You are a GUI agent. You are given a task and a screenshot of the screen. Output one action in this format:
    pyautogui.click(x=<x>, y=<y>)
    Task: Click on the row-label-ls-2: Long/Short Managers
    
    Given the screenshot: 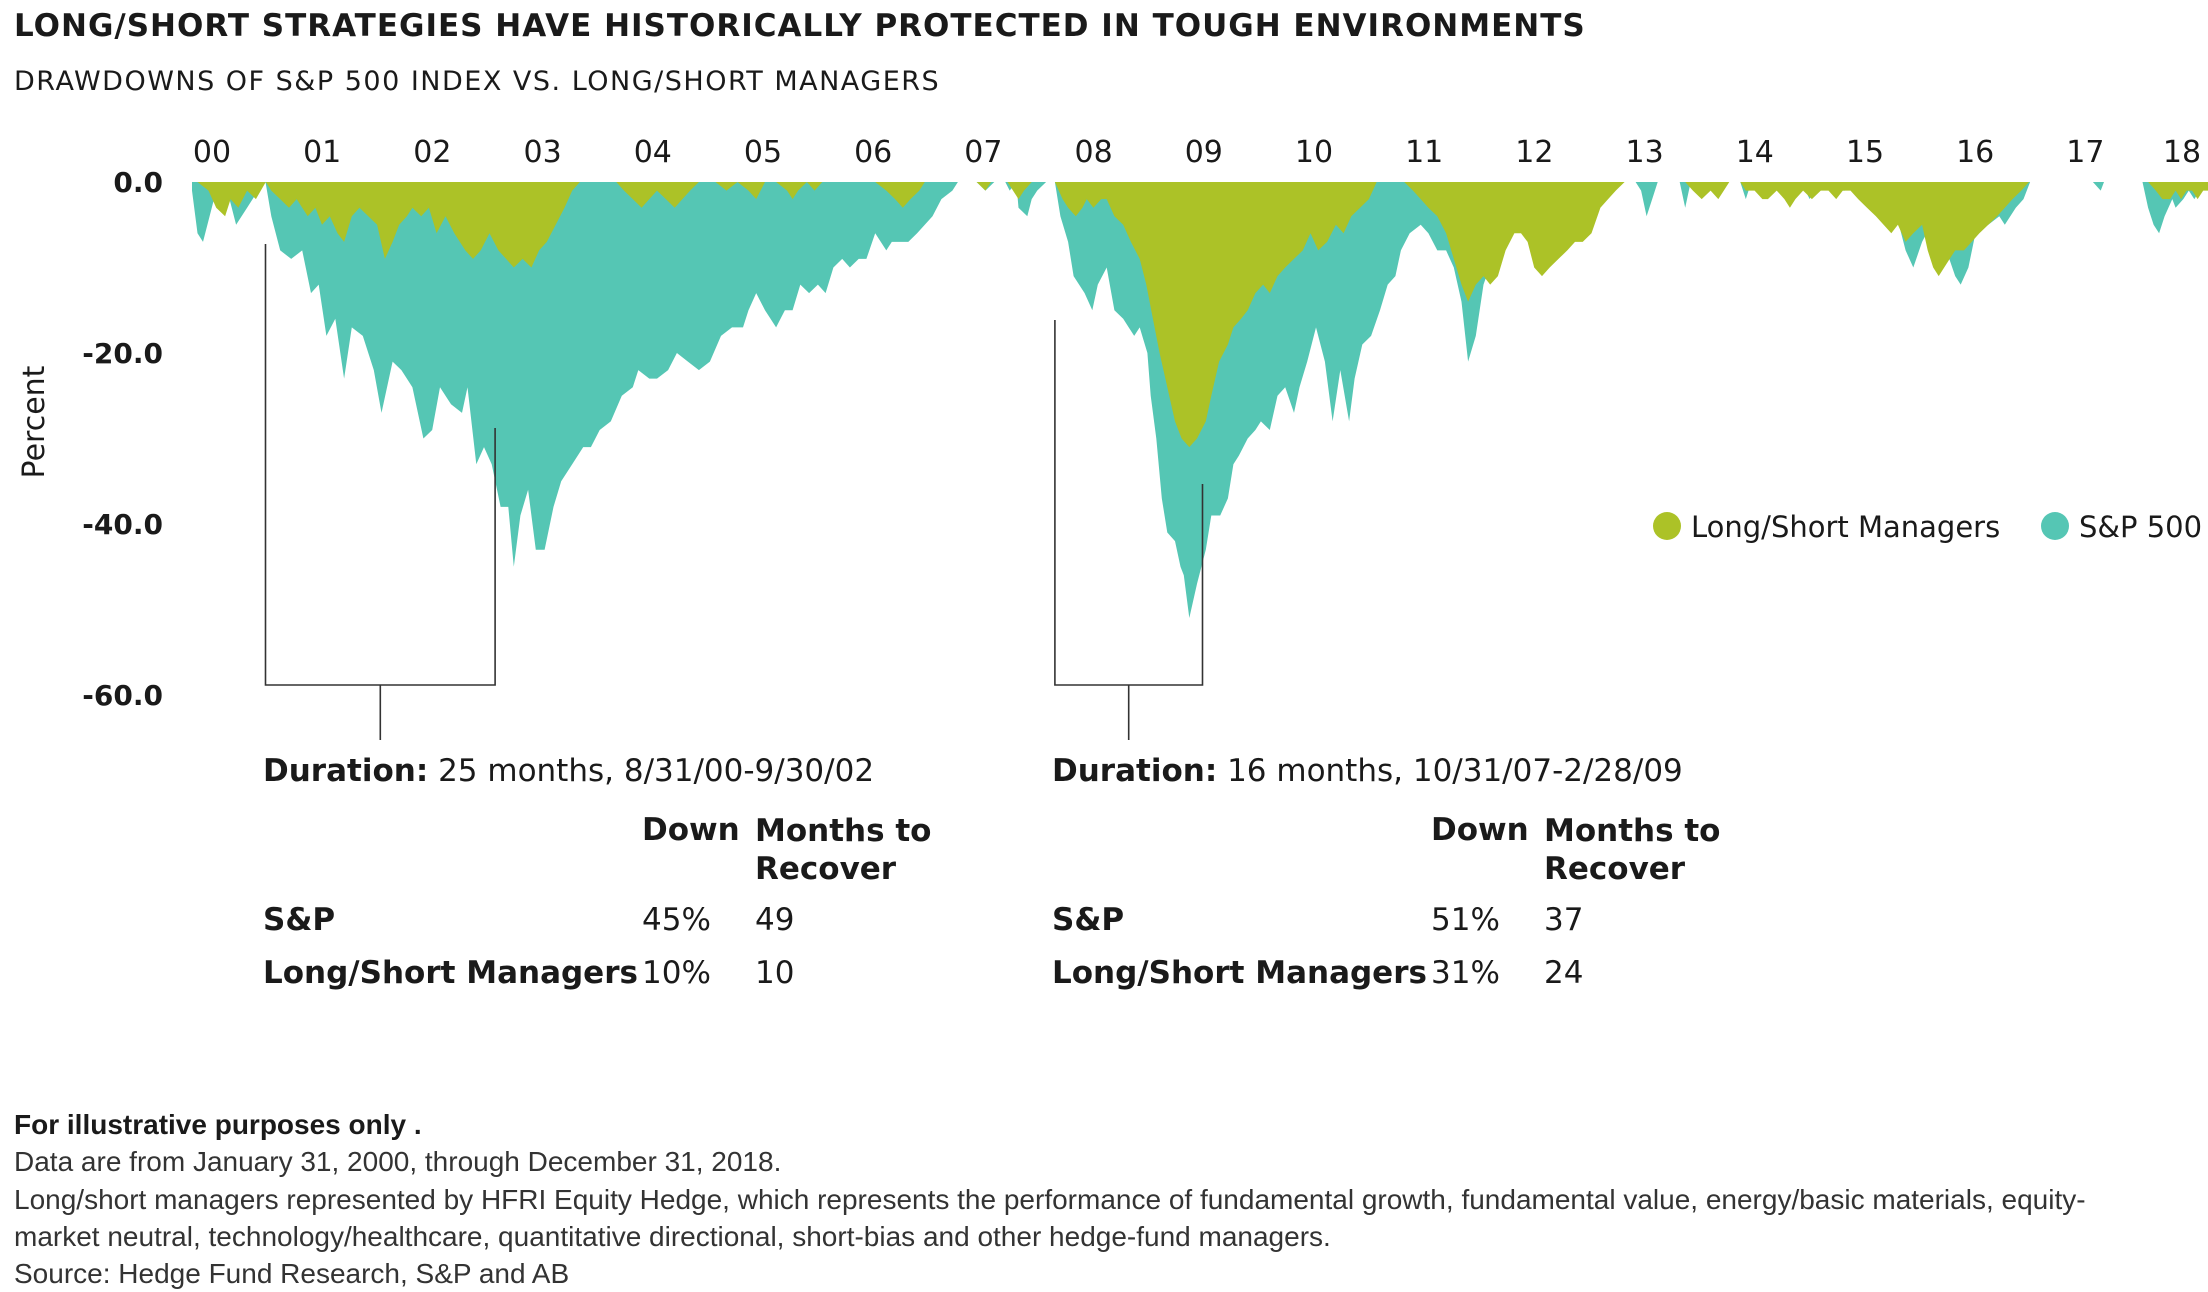 What is the action you would take?
    pyautogui.click(x=1239, y=973)
    